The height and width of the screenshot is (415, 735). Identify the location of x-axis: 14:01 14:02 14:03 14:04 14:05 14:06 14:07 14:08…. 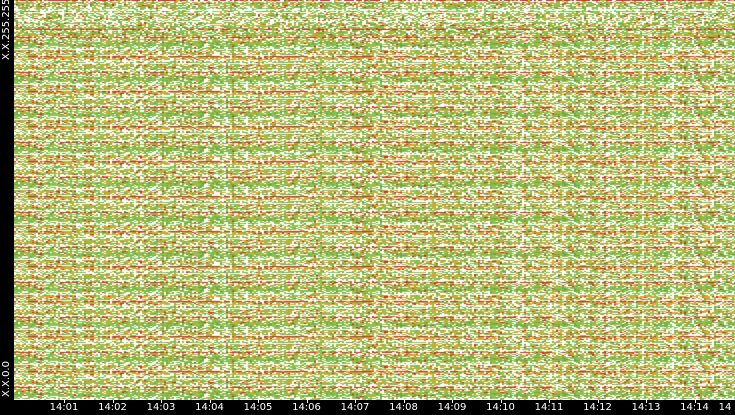
(374, 407).